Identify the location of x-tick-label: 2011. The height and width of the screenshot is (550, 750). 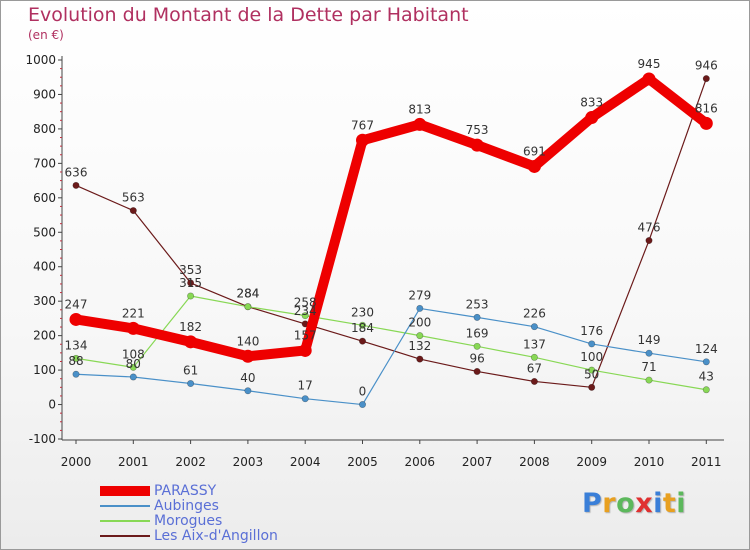
(706, 462).